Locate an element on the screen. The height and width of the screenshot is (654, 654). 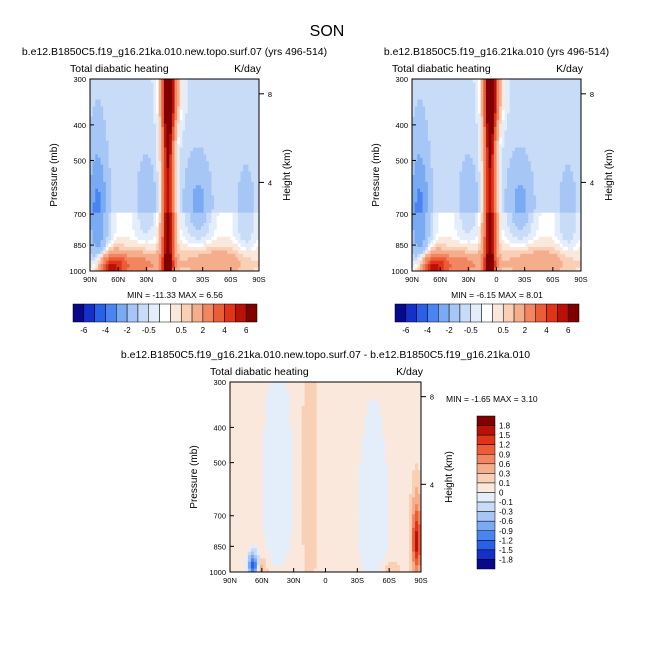
y-tick-label: 400 is located at coordinates (79, 125).